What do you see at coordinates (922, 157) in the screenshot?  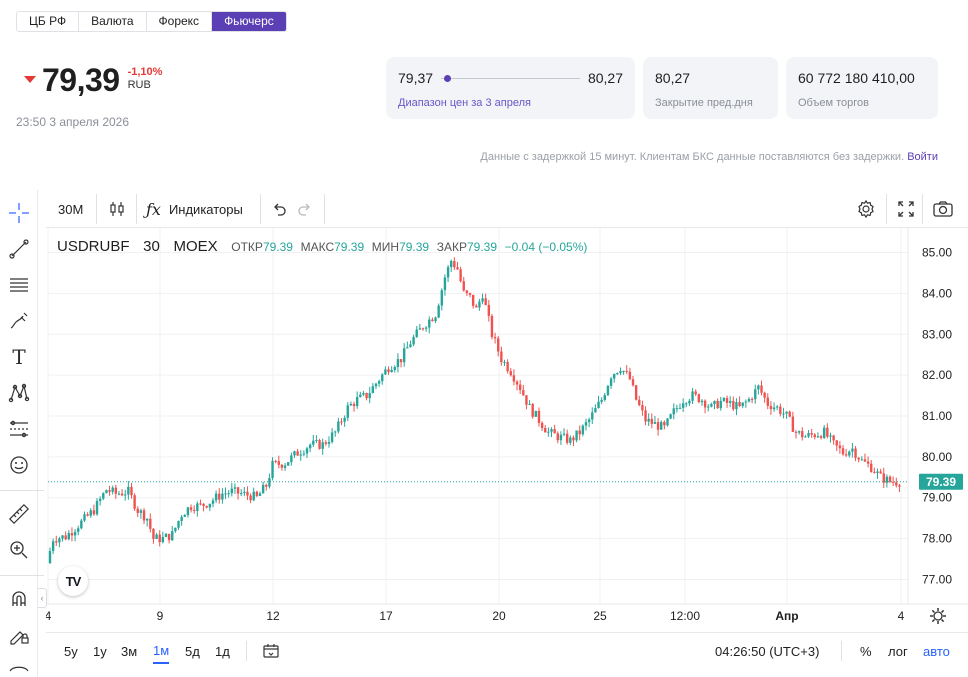 I see `login-link: Войти` at bounding box center [922, 157].